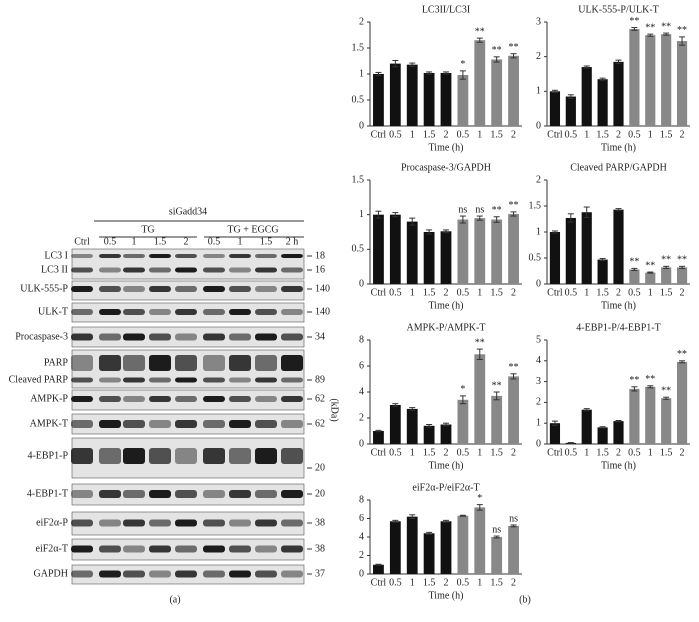 Image resolution: width=699 pixels, height=622 pixels. What do you see at coordinates (252, 229) in the screenshot?
I see `group-label: TG + EGCG` at bounding box center [252, 229].